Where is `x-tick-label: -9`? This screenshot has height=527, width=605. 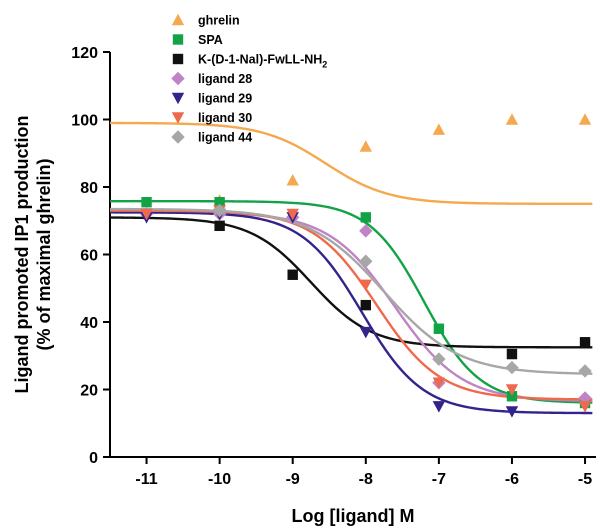
x-tick-label: -9 is located at coordinates (293, 479).